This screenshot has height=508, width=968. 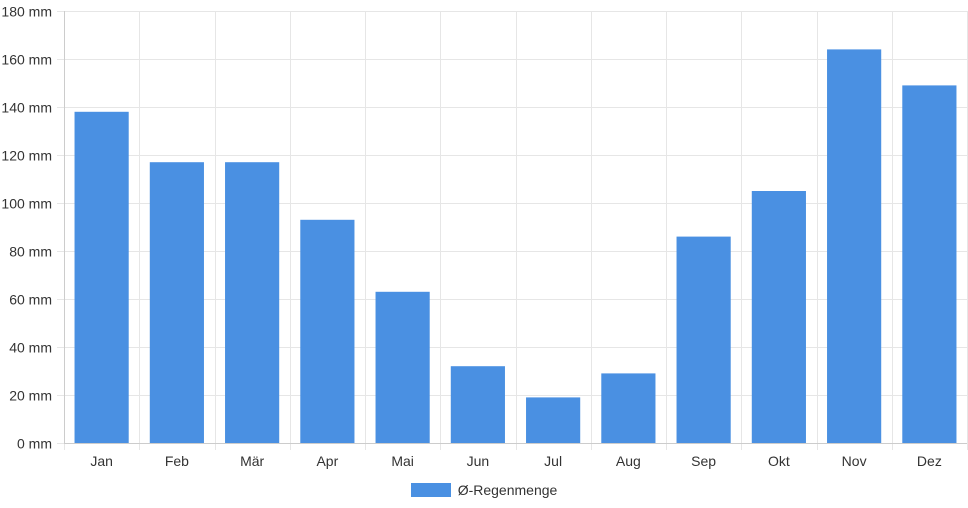 What do you see at coordinates (430, 490) in the screenshot?
I see `legend-swatch` at bounding box center [430, 490].